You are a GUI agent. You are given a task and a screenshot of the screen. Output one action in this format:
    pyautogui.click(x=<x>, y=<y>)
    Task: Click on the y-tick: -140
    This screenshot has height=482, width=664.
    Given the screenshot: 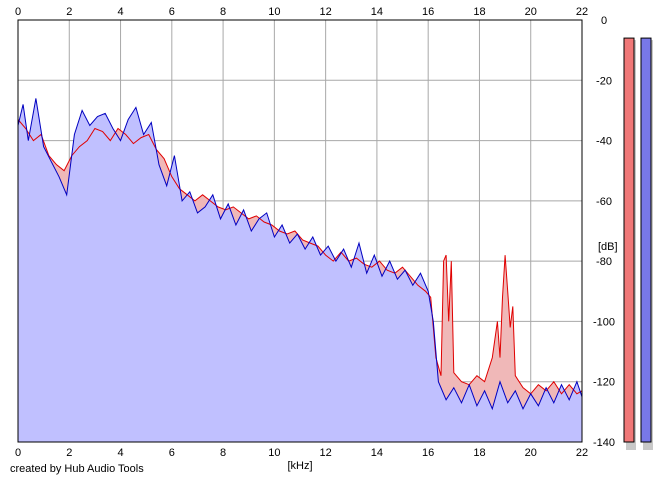 What is the action you would take?
    pyautogui.click(x=604, y=443)
    